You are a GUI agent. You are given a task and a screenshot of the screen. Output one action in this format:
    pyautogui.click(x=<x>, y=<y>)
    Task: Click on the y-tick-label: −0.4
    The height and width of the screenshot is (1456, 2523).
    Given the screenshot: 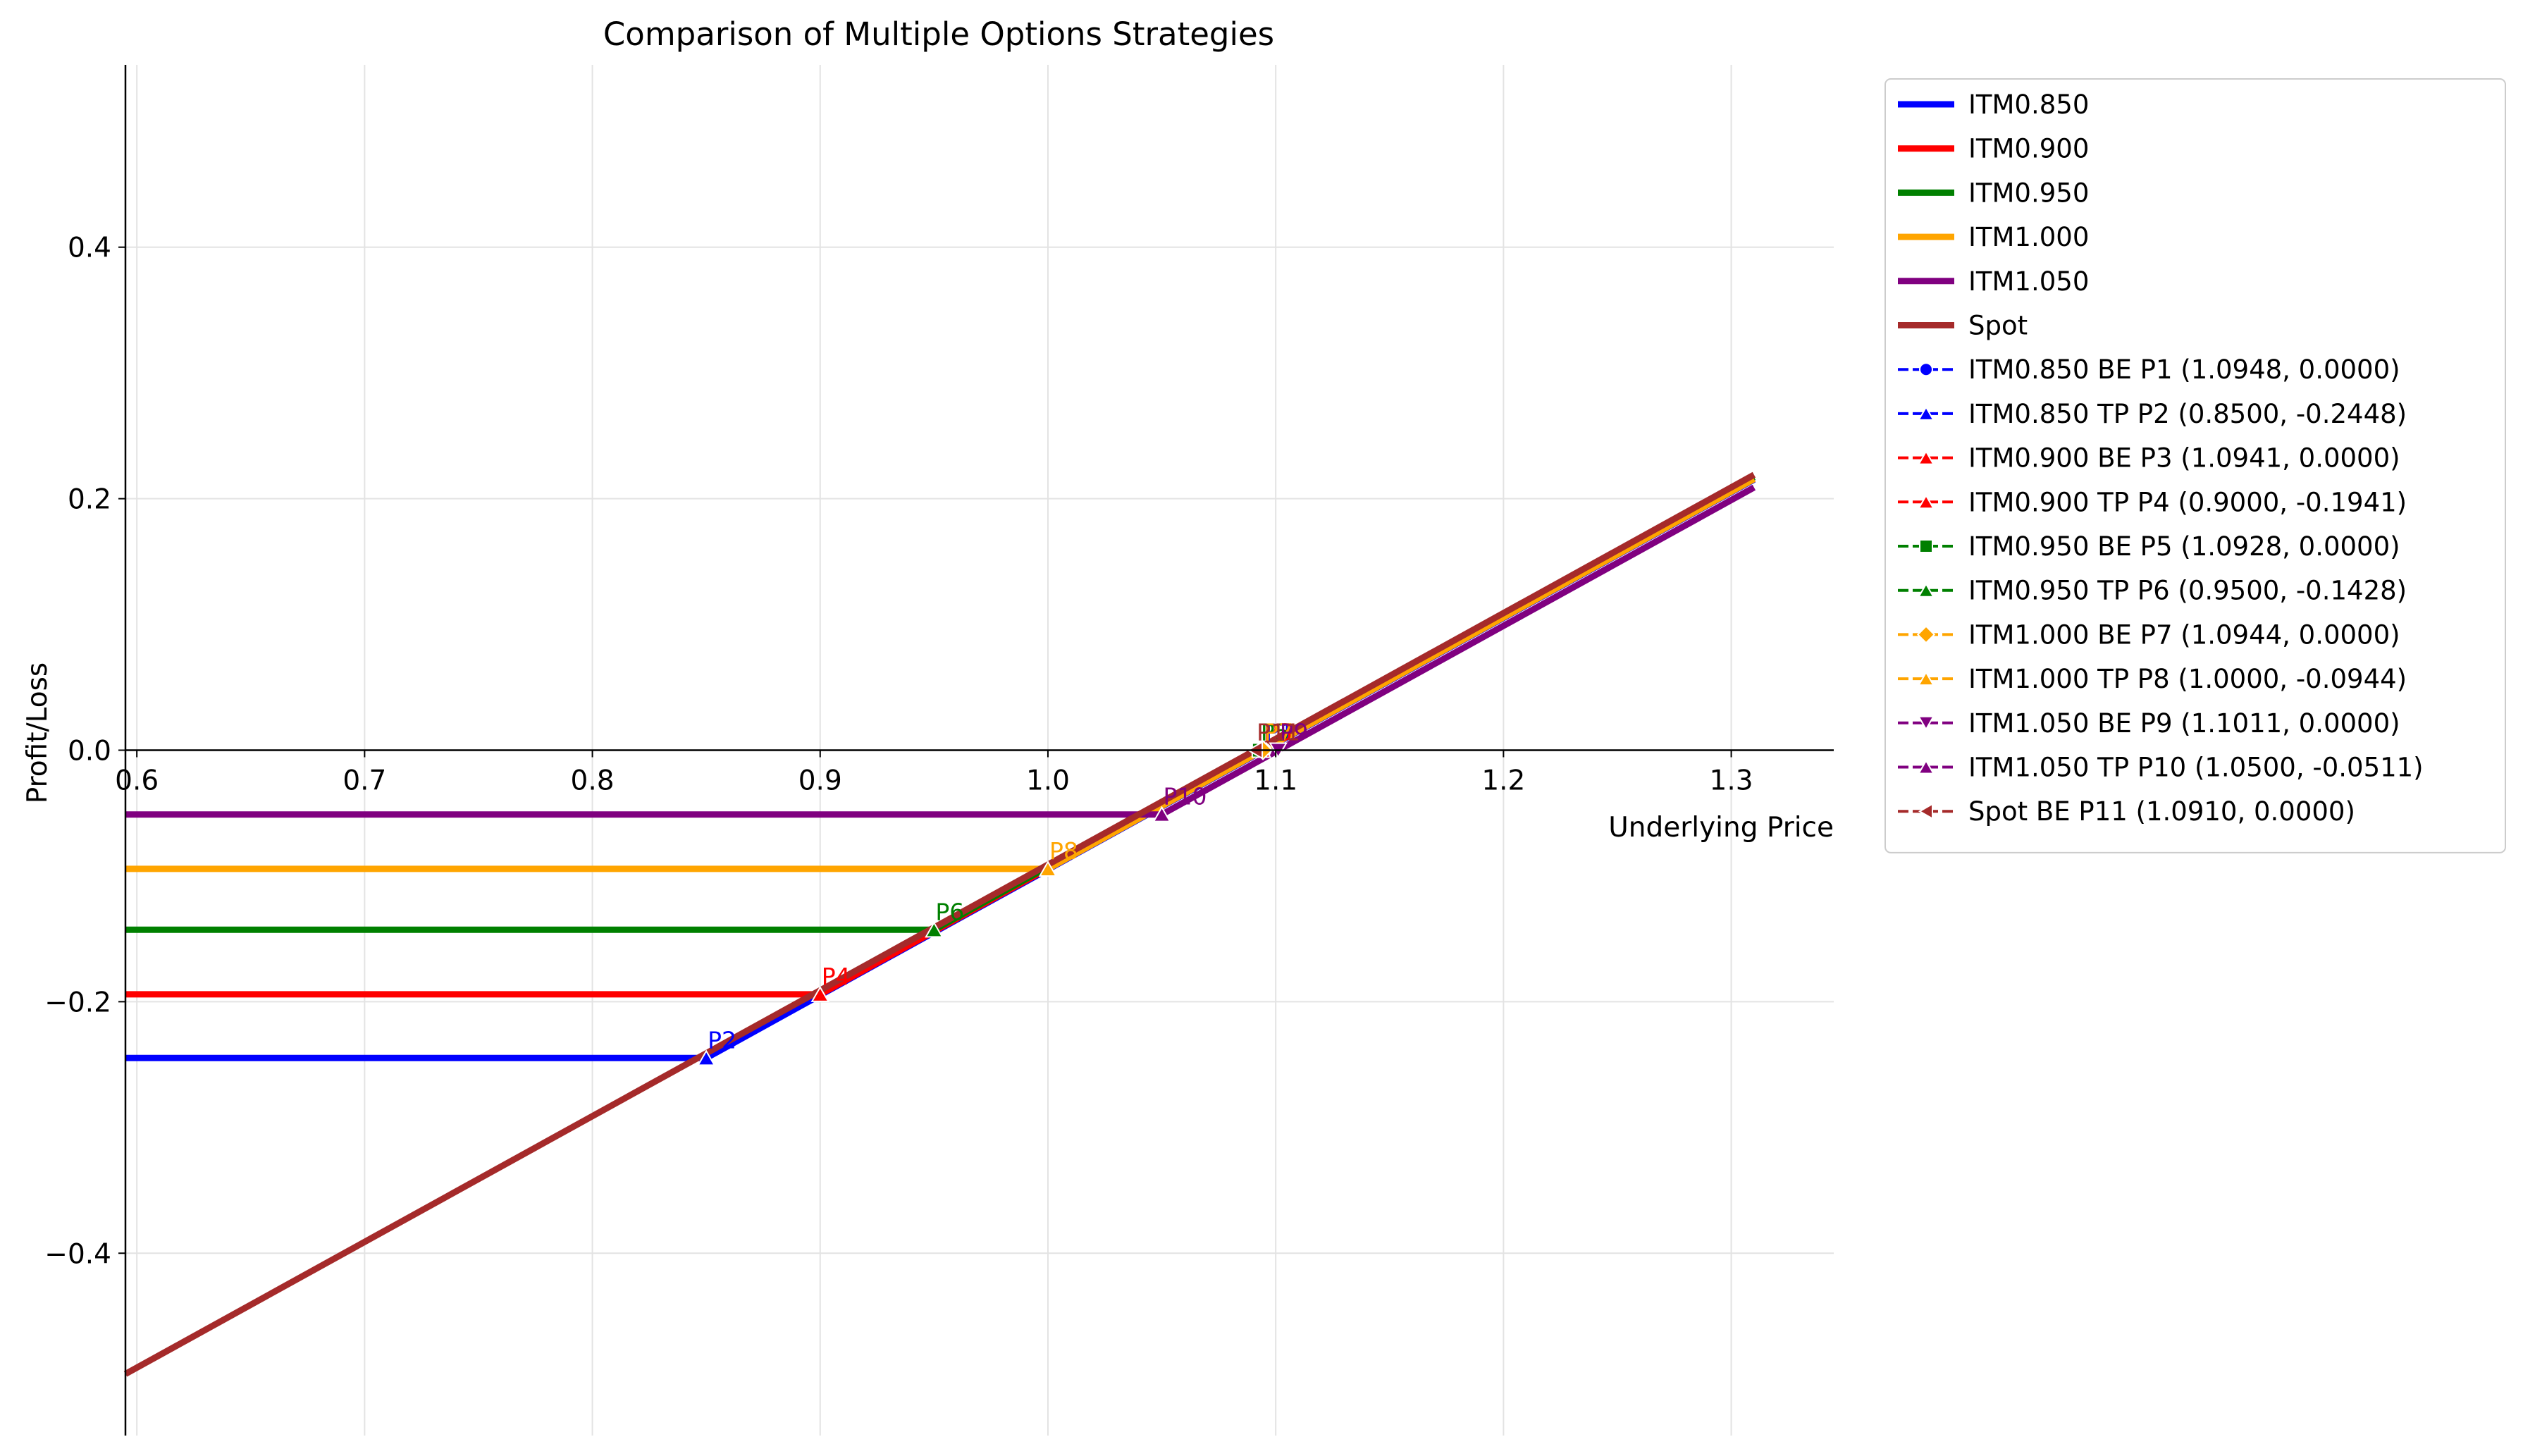 What is the action you would take?
    pyautogui.click(x=77, y=1254)
    